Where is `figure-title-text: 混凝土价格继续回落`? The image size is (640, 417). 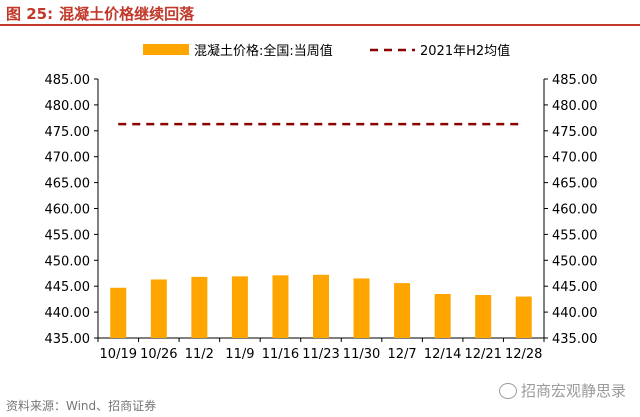 figure-title-text: 混凝土价格继续回落 is located at coordinates (127, 14).